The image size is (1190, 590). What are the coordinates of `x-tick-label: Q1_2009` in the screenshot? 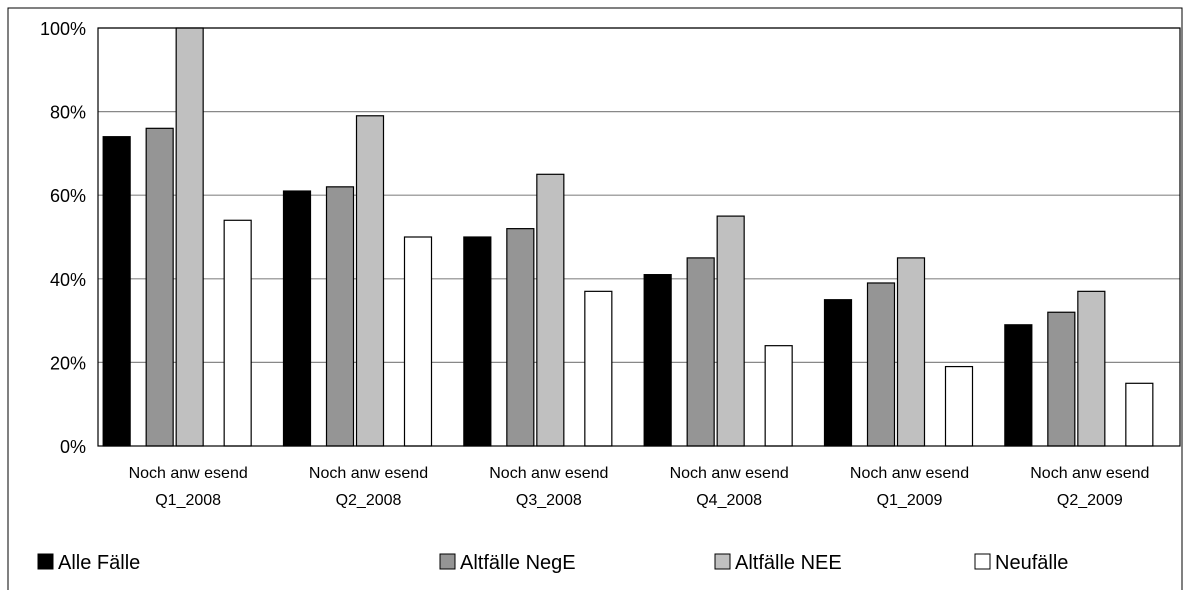 It's located at (910, 500).